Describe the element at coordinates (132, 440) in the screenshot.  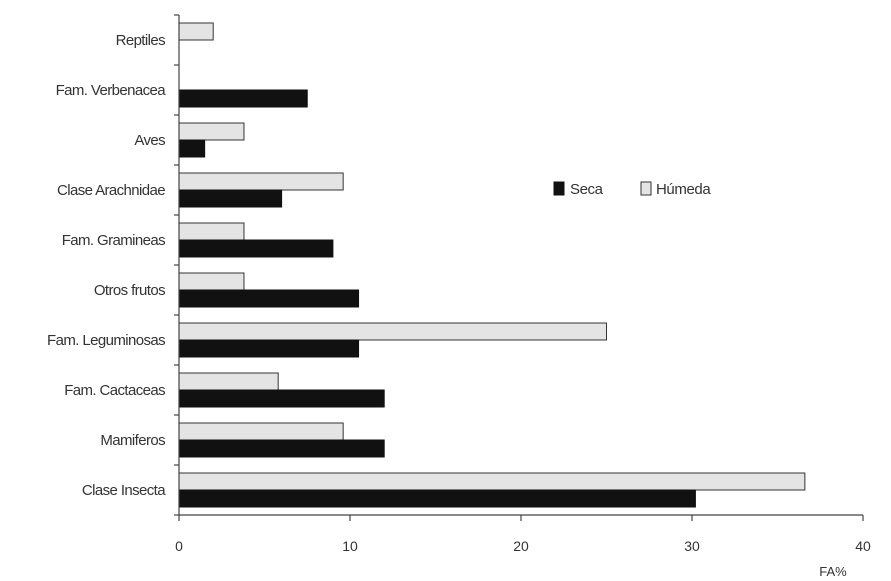
I see `category-label-mamiferos: Mamiferos` at that location.